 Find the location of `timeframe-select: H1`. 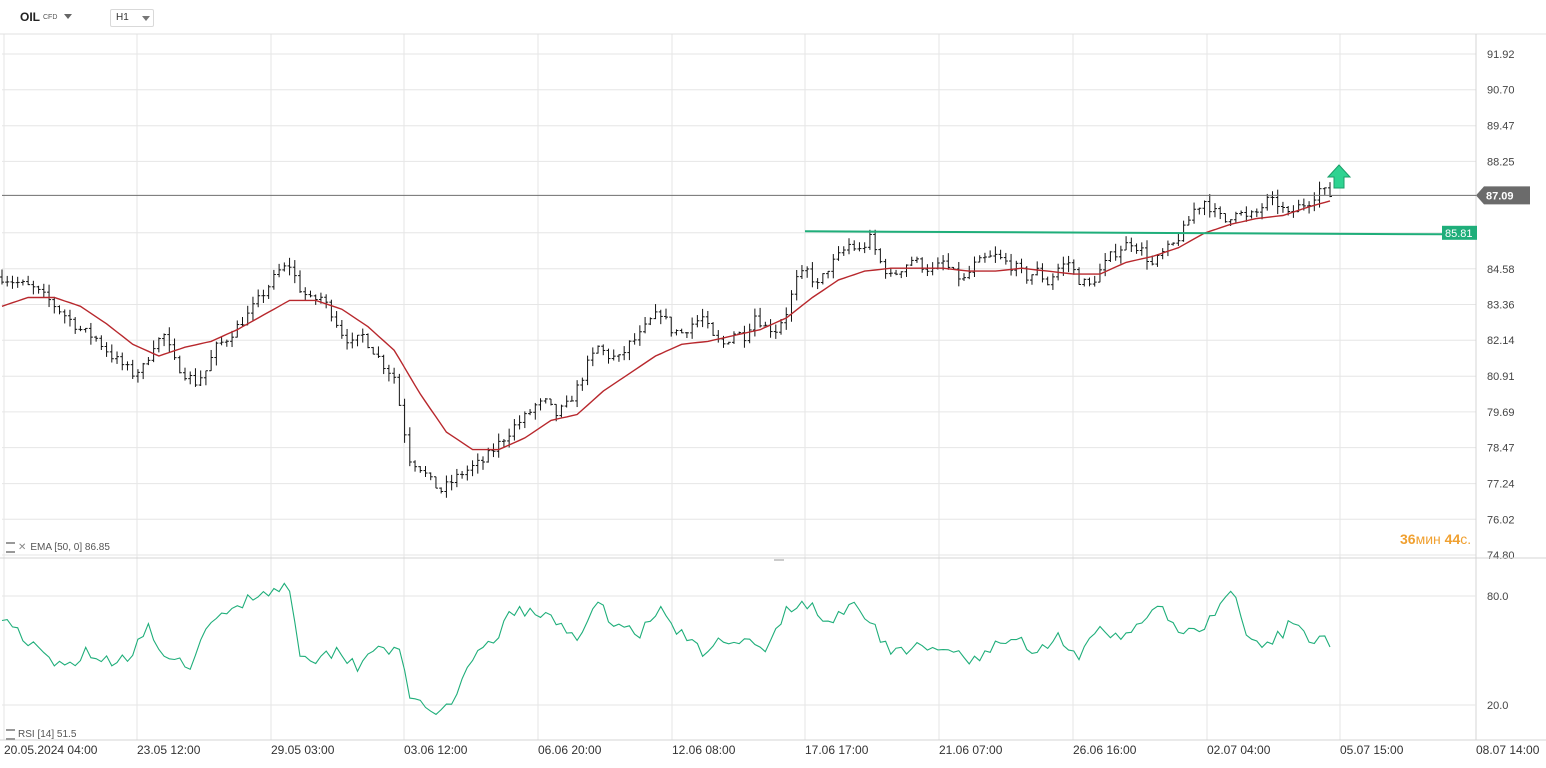

timeframe-select: H1 is located at coordinates (132, 18).